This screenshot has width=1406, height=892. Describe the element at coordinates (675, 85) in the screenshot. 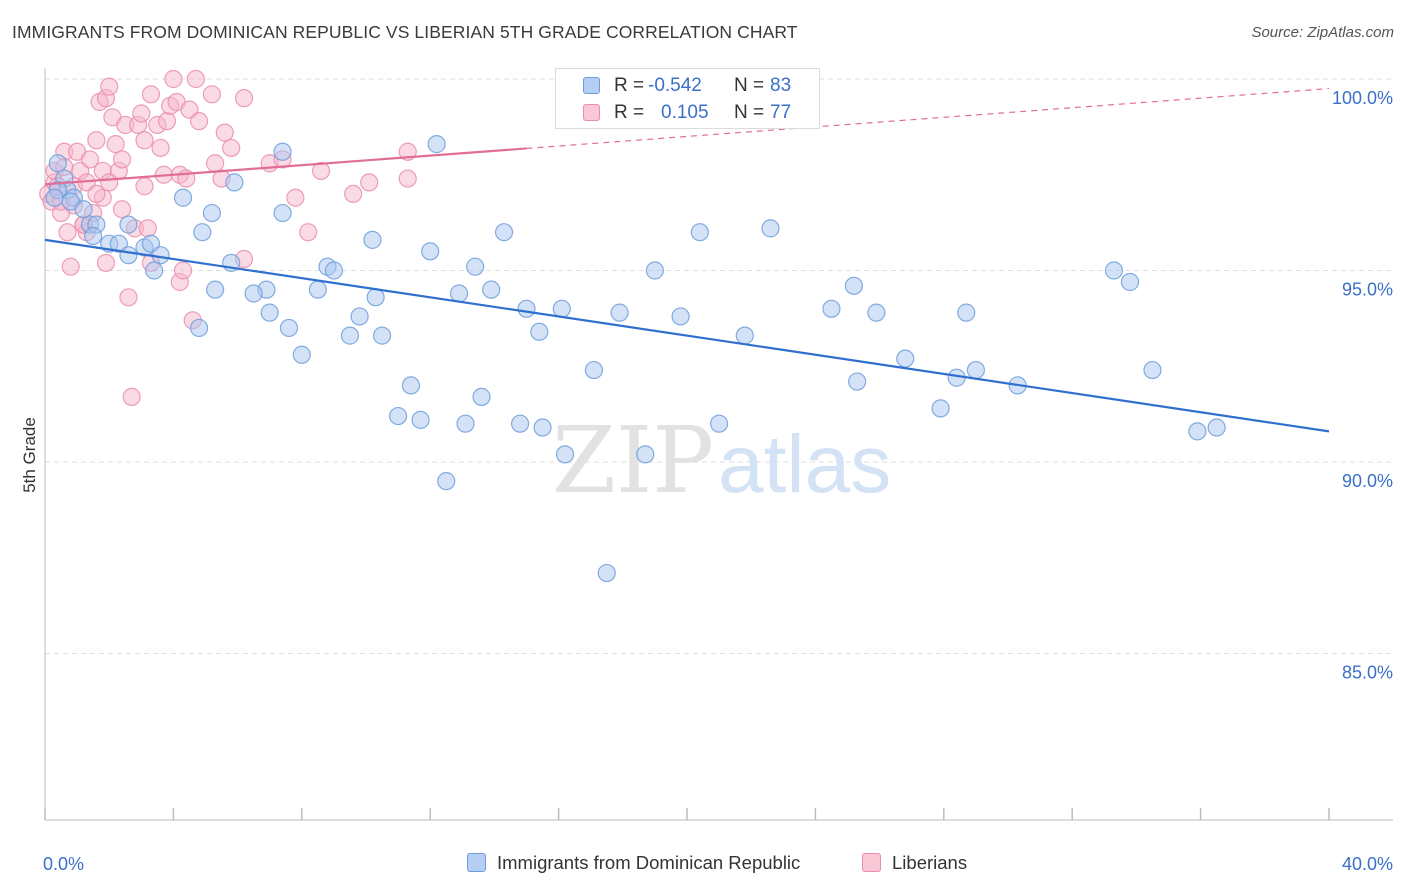

I see `r-value: -0.542` at that location.